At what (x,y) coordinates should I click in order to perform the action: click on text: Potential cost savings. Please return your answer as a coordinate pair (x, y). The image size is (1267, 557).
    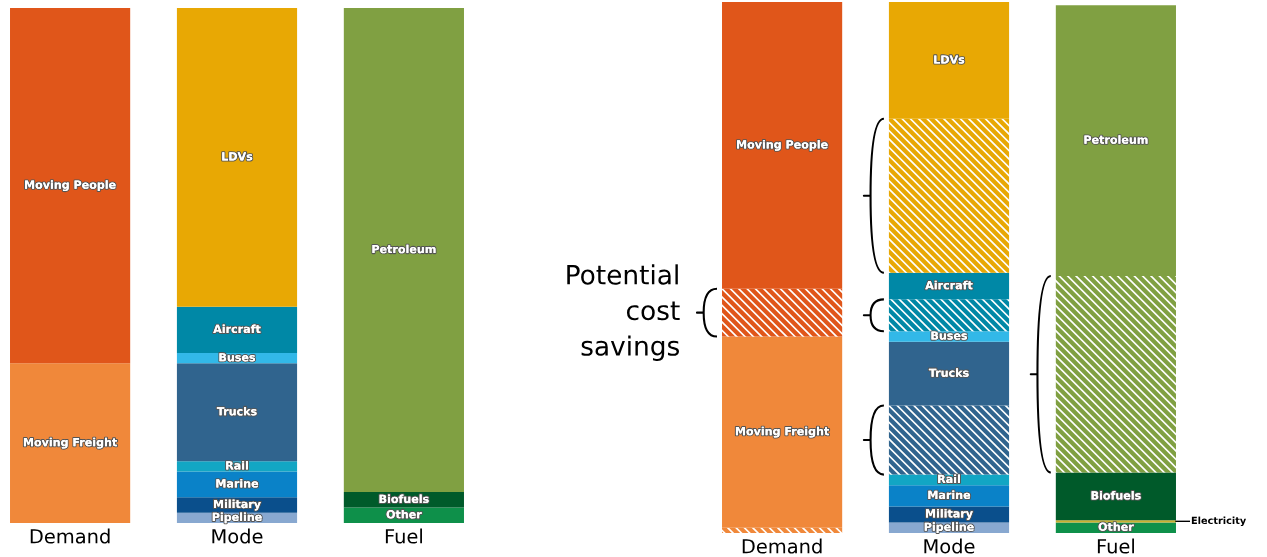
    Looking at the image, I should click on (623, 312).